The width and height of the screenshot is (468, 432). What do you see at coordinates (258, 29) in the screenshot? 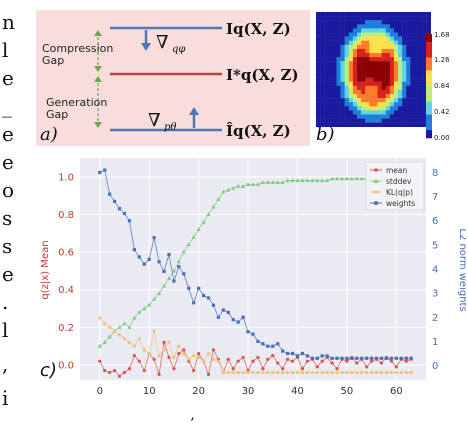
I see `label-top-mutual-info: Iq(X, Z)` at bounding box center [258, 29].